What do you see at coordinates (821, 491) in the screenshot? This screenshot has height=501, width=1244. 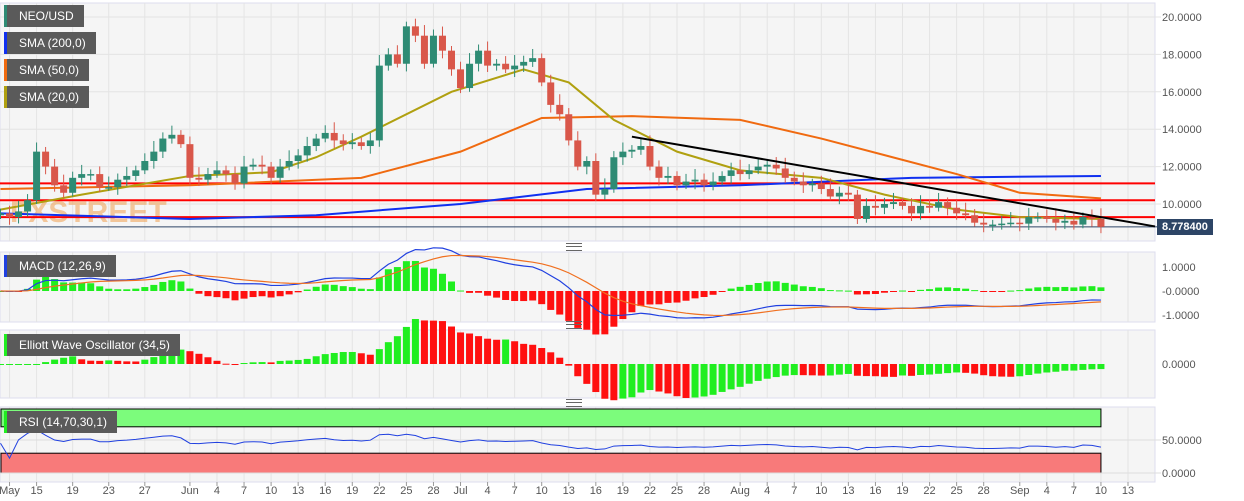 I see `date-tick-label: 10` at bounding box center [821, 491].